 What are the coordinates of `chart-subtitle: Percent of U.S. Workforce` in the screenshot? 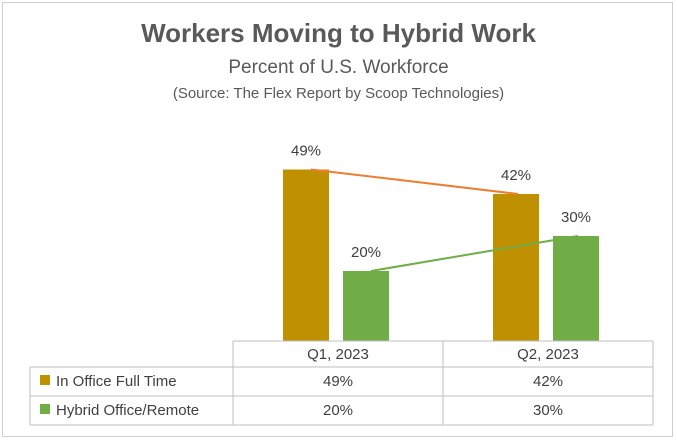 It's located at (338, 67).